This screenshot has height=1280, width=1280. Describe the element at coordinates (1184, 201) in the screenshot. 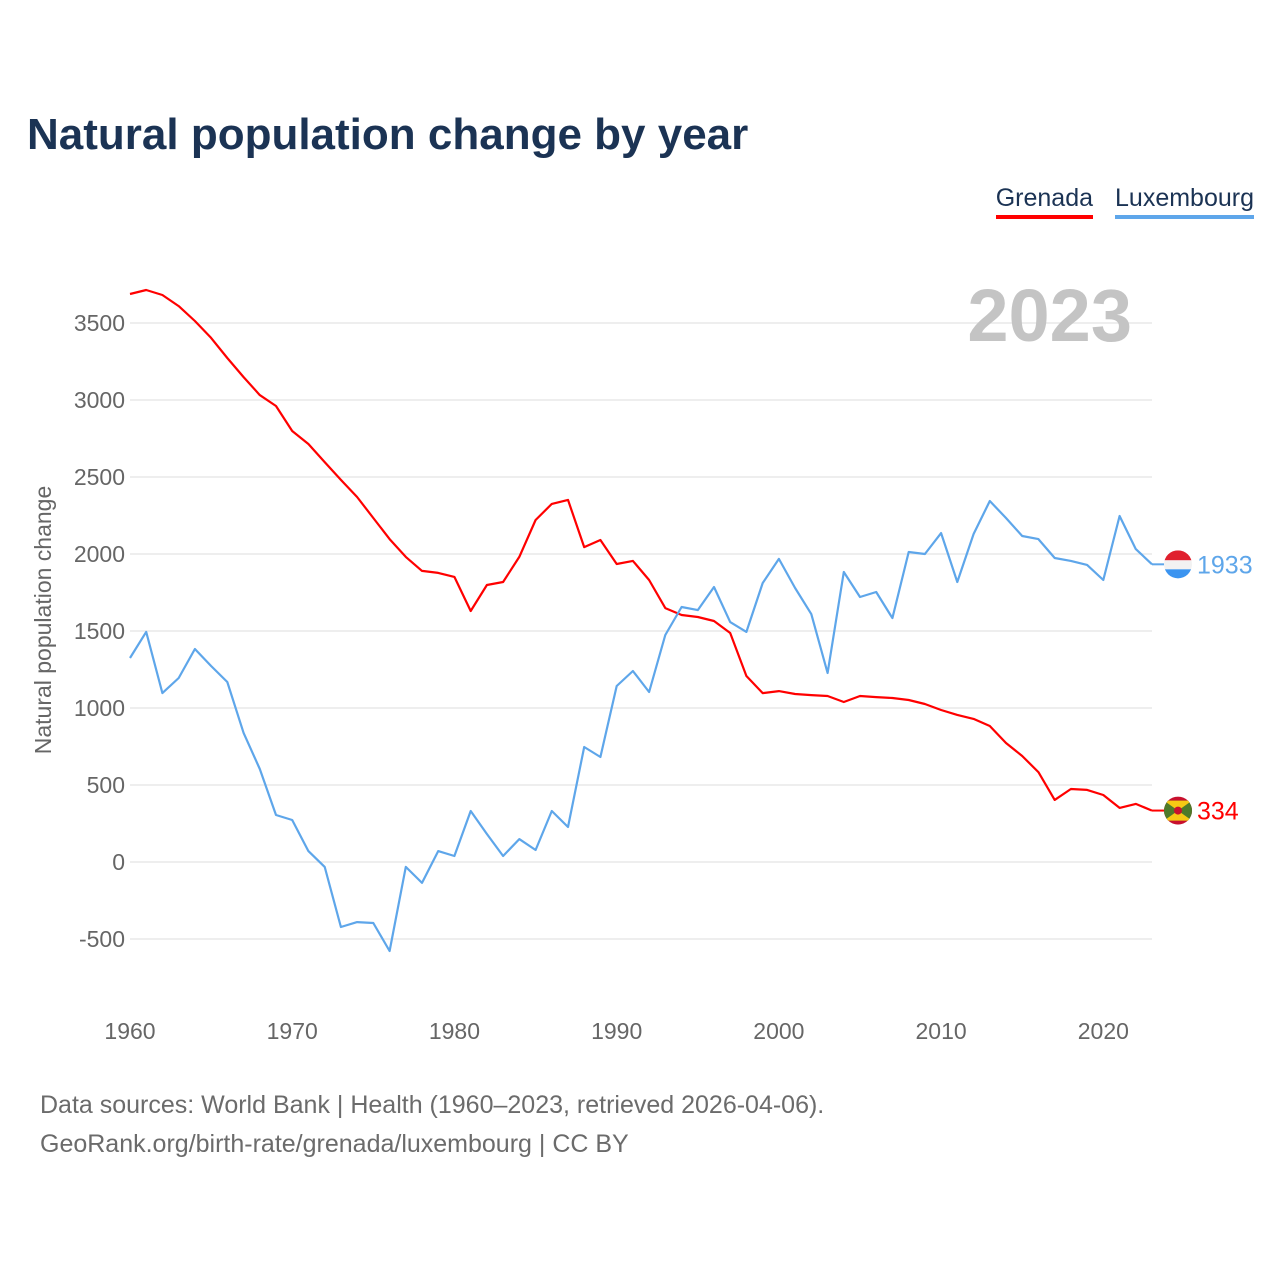

I see `legend-item-luxembourg: Luxembourg` at that location.